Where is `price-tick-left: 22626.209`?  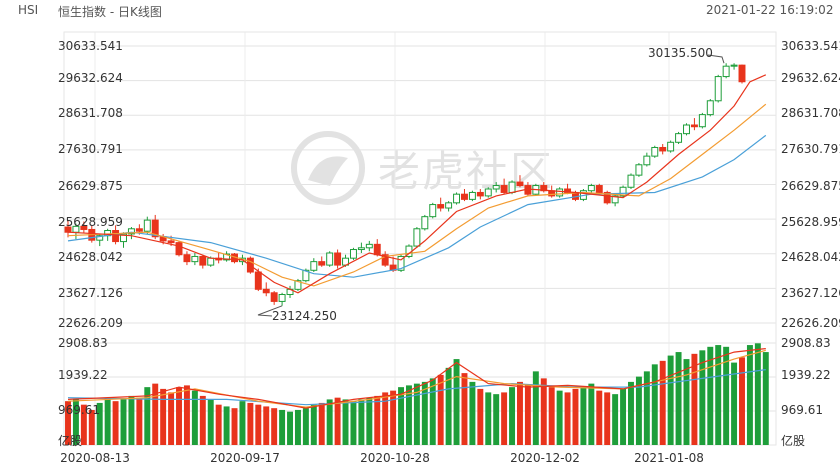
price-tick-left: 22626.209 is located at coordinates (90, 323).